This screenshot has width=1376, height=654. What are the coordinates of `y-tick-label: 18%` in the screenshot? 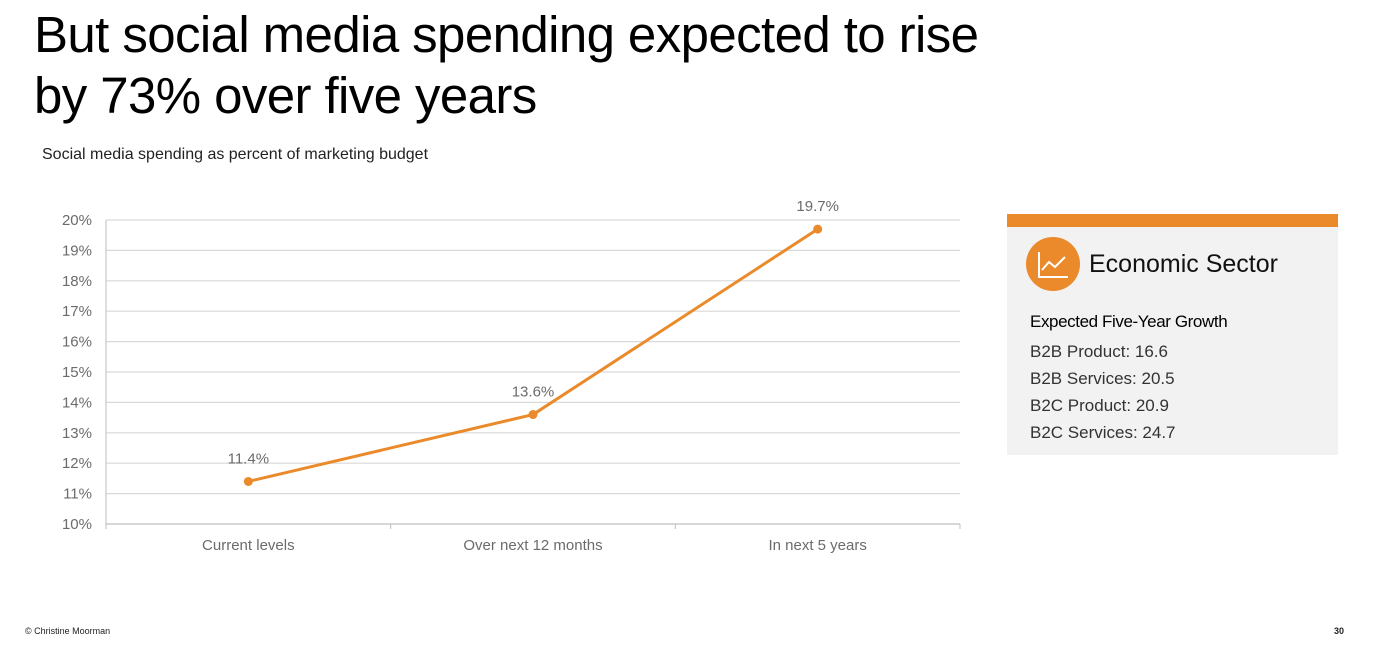 It's located at (77, 281).